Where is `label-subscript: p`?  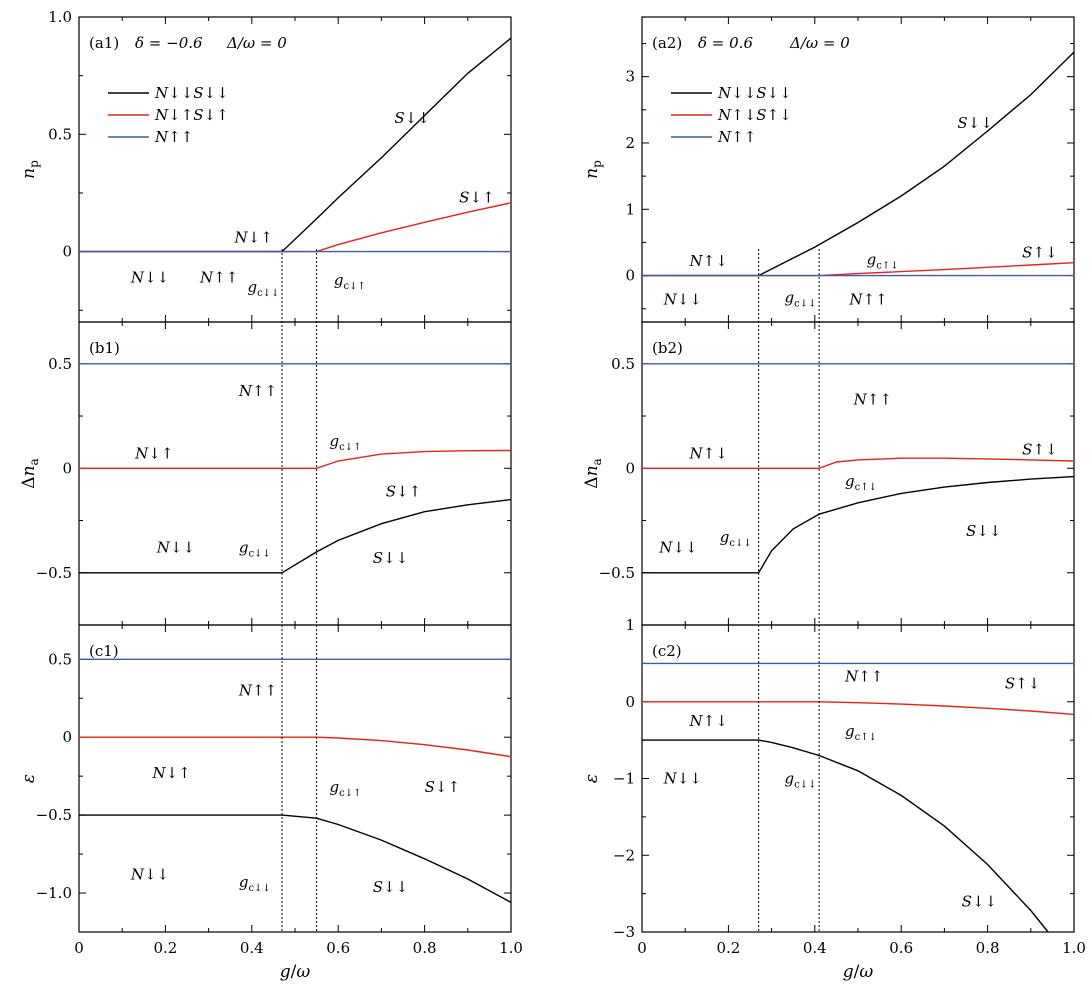
label-subscript: p is located at coordinates (597, 164).